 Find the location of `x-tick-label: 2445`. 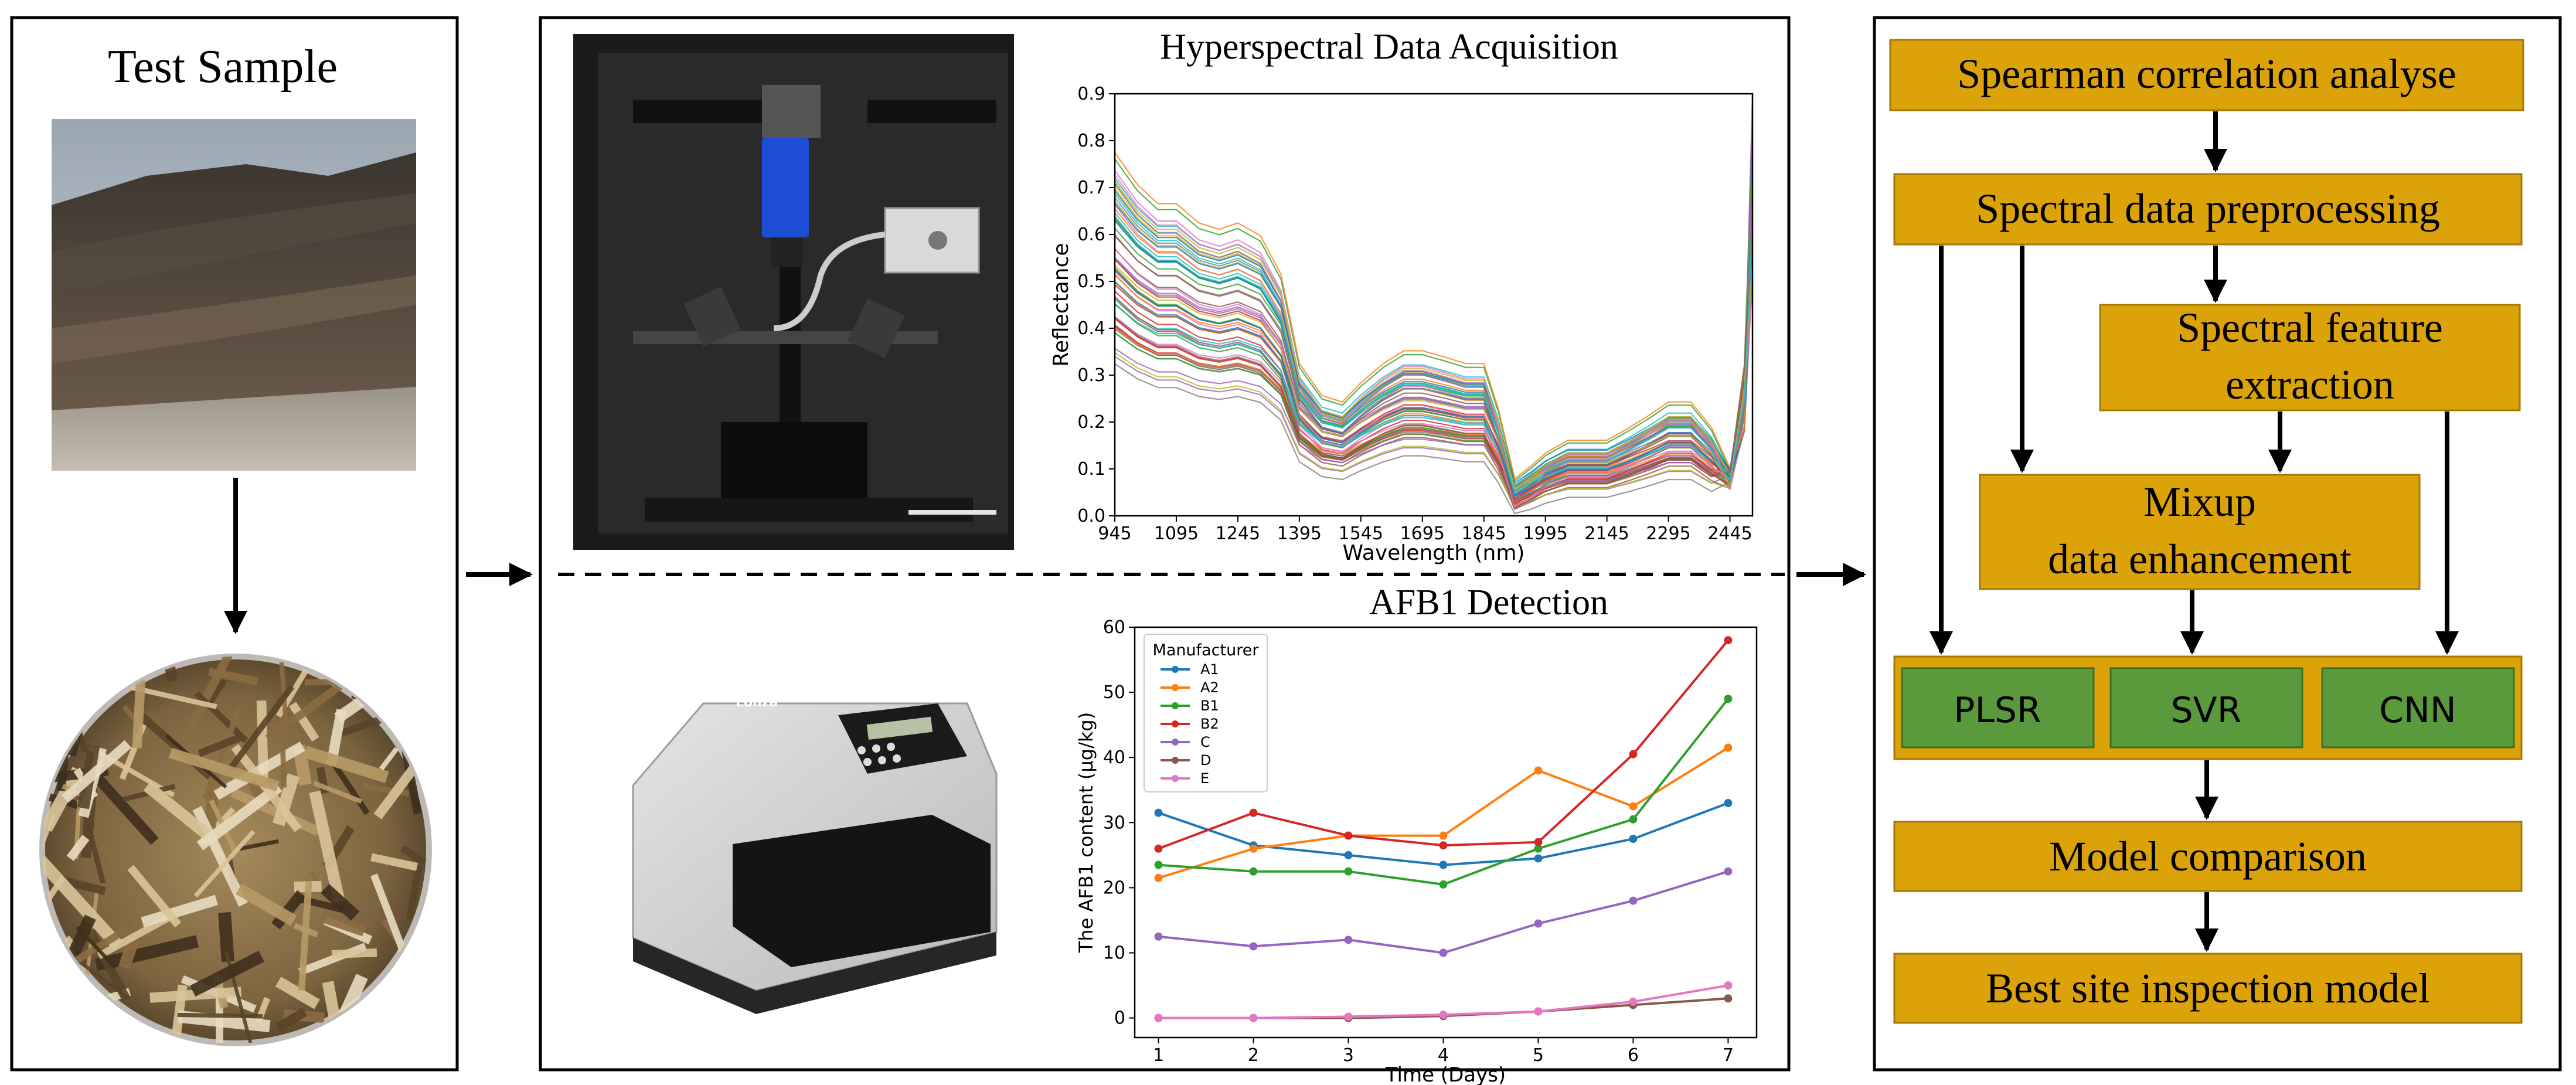

x-tick-label: 2445 is located at coordinates (1729, 533).